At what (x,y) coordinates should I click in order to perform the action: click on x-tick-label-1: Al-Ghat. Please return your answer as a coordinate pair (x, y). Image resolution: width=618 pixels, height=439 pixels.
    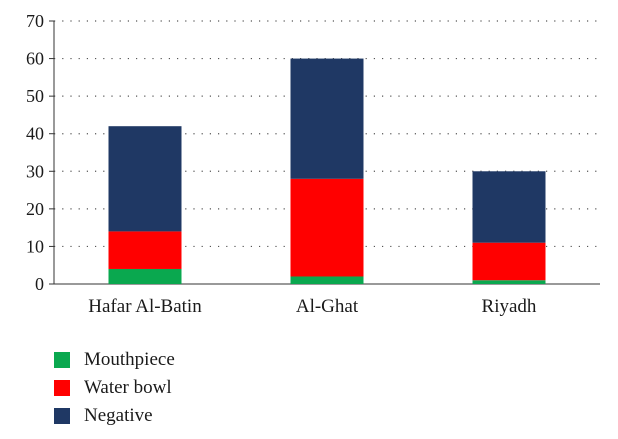
    Looking at the image, I should click on (327, 306).